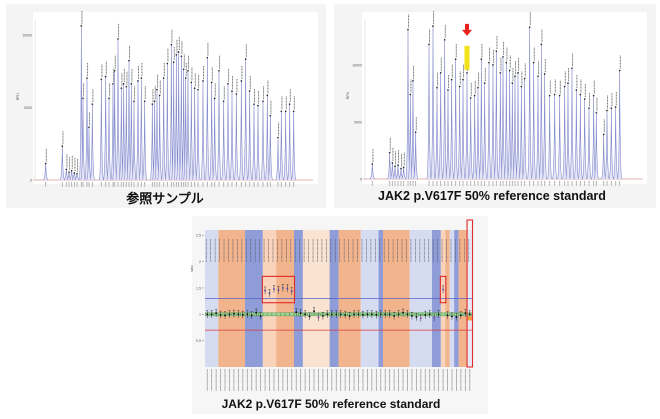 This screenshot has width=660, height=419. I want to click on right-highlighted-peak-label, so click(467, 57).